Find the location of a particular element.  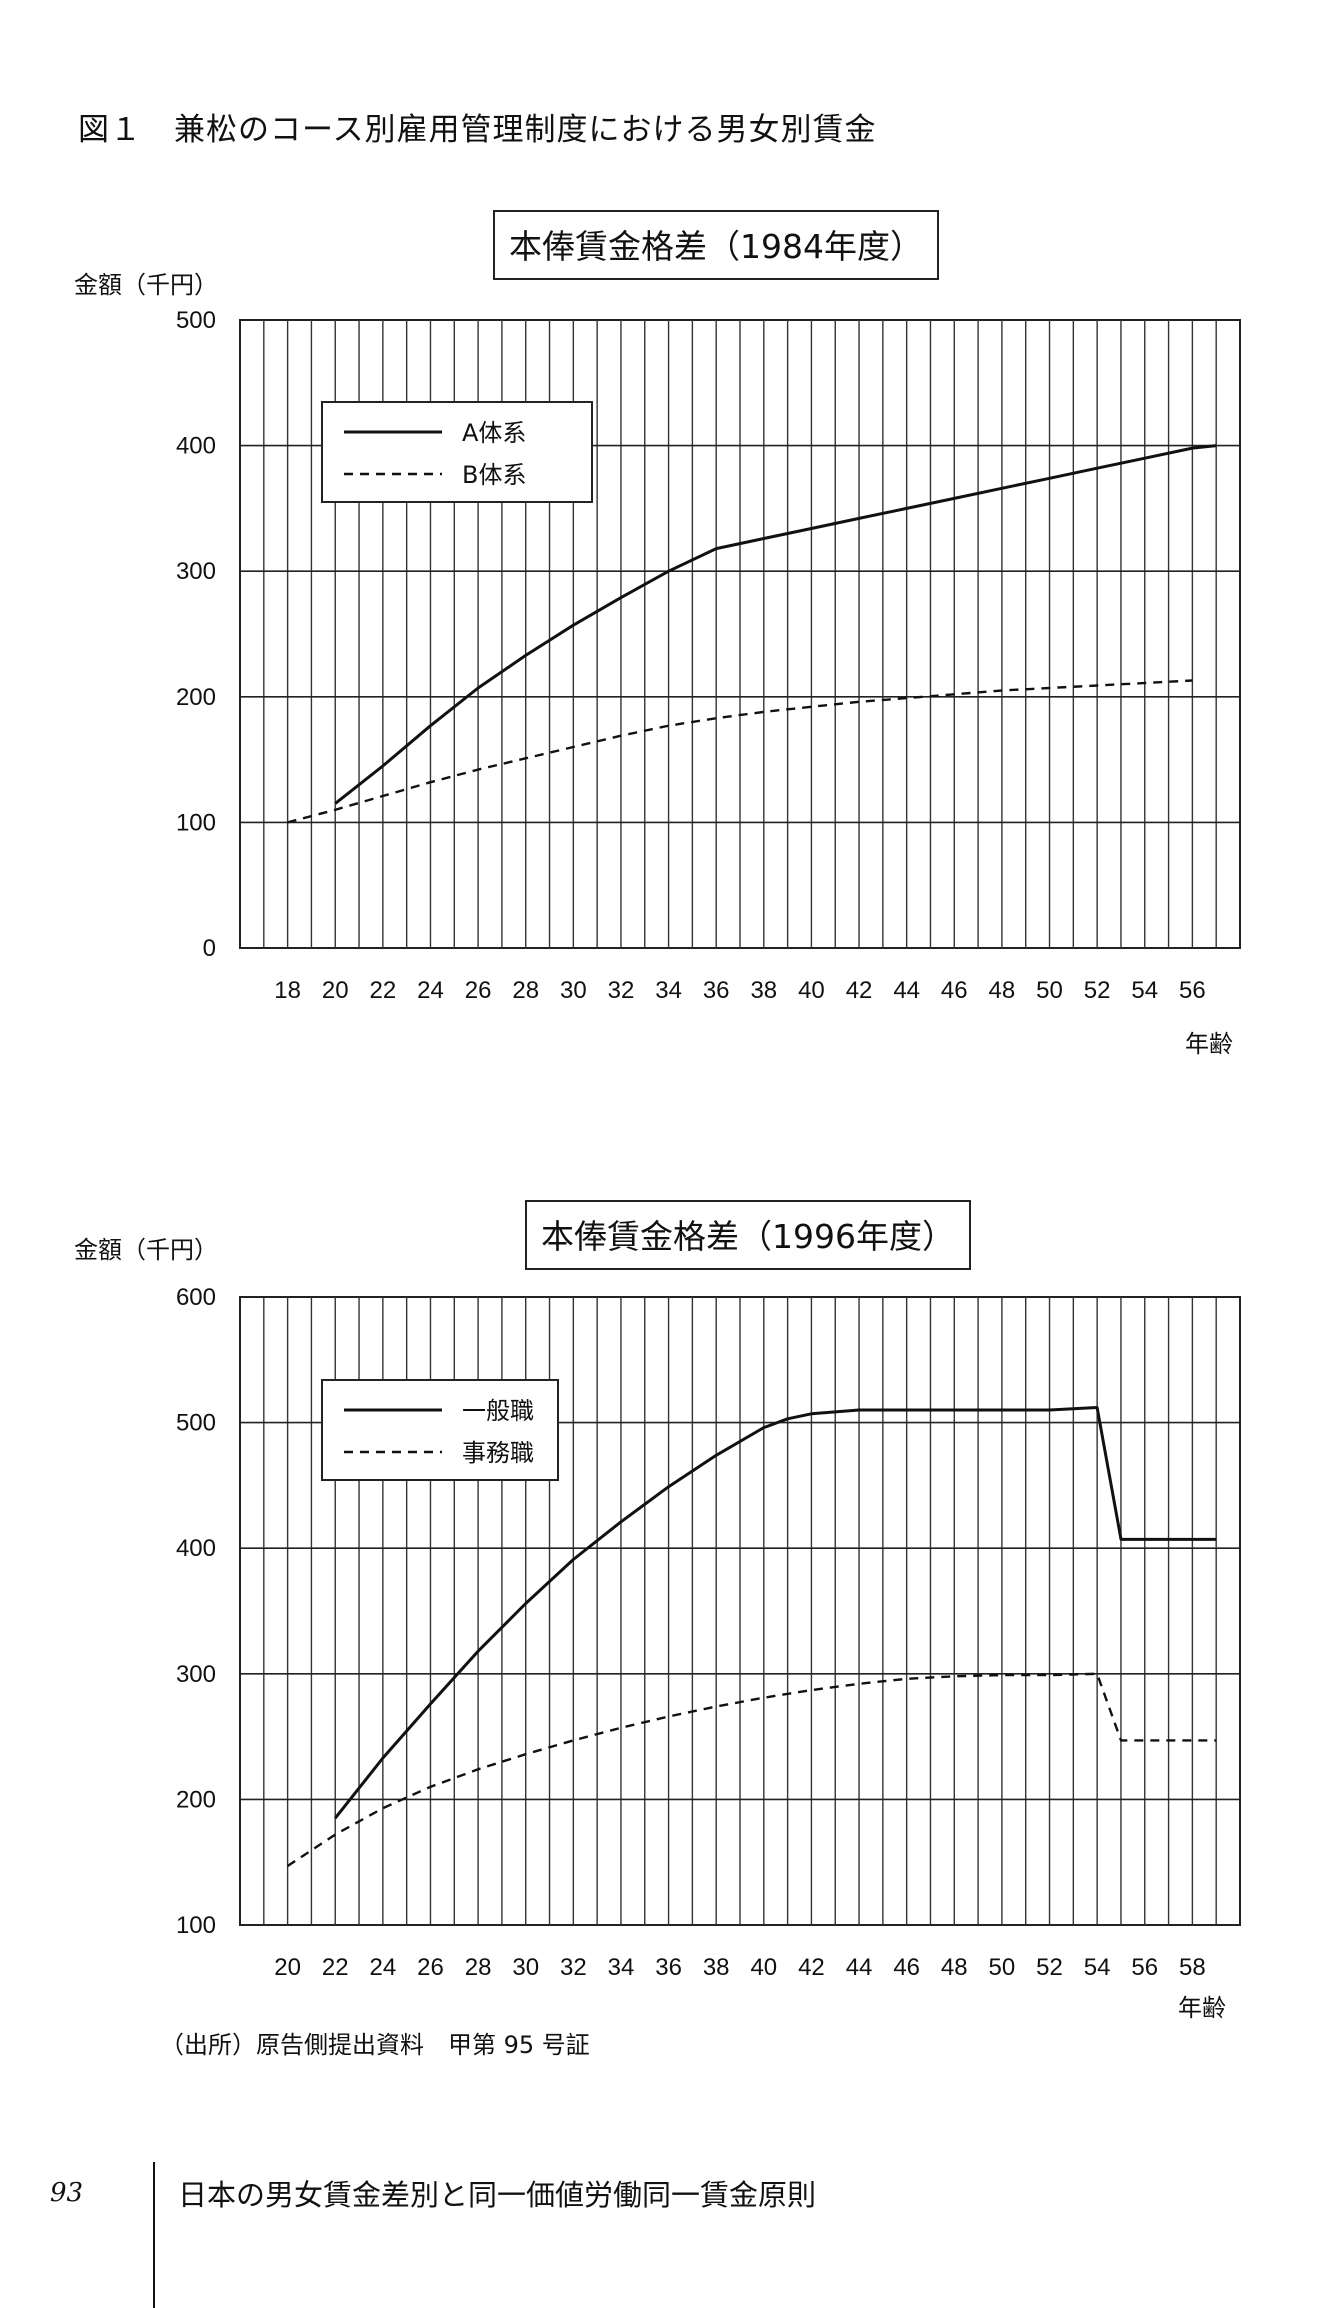

chart1-x-tick-label: 20 is located at coordinates (335, 990).